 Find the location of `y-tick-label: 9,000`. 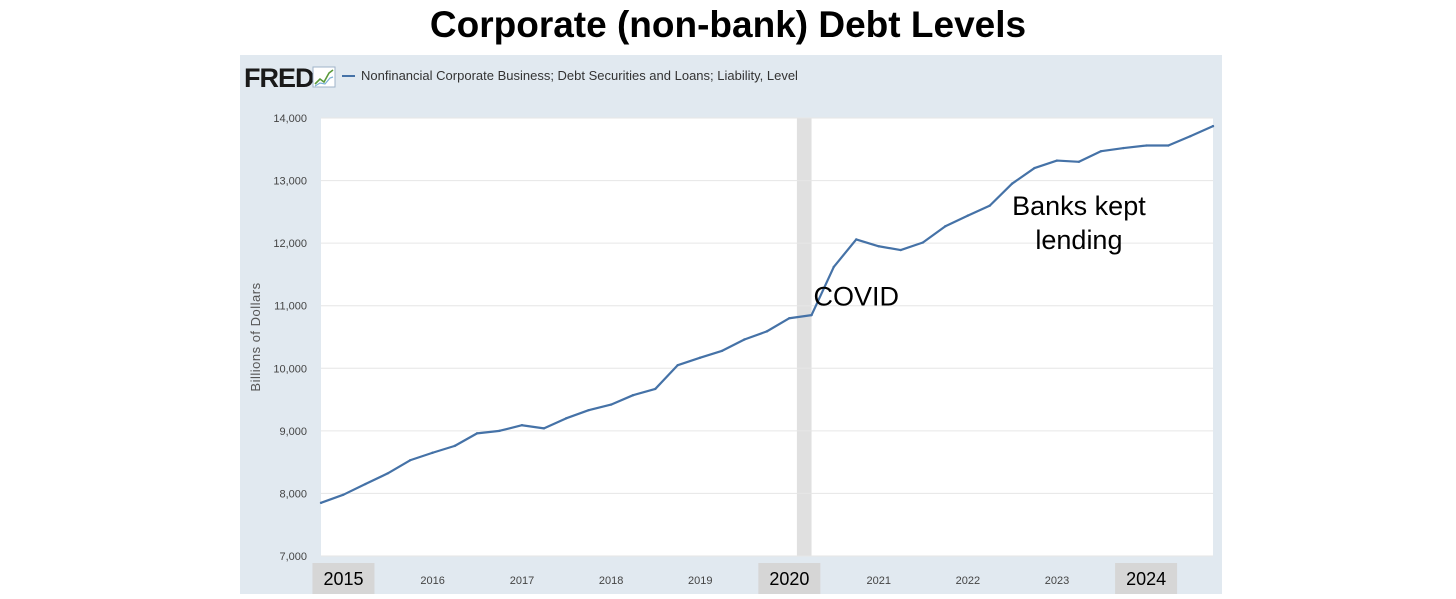

y-tick-label: 9,000 is located at coordinates (293, 432).